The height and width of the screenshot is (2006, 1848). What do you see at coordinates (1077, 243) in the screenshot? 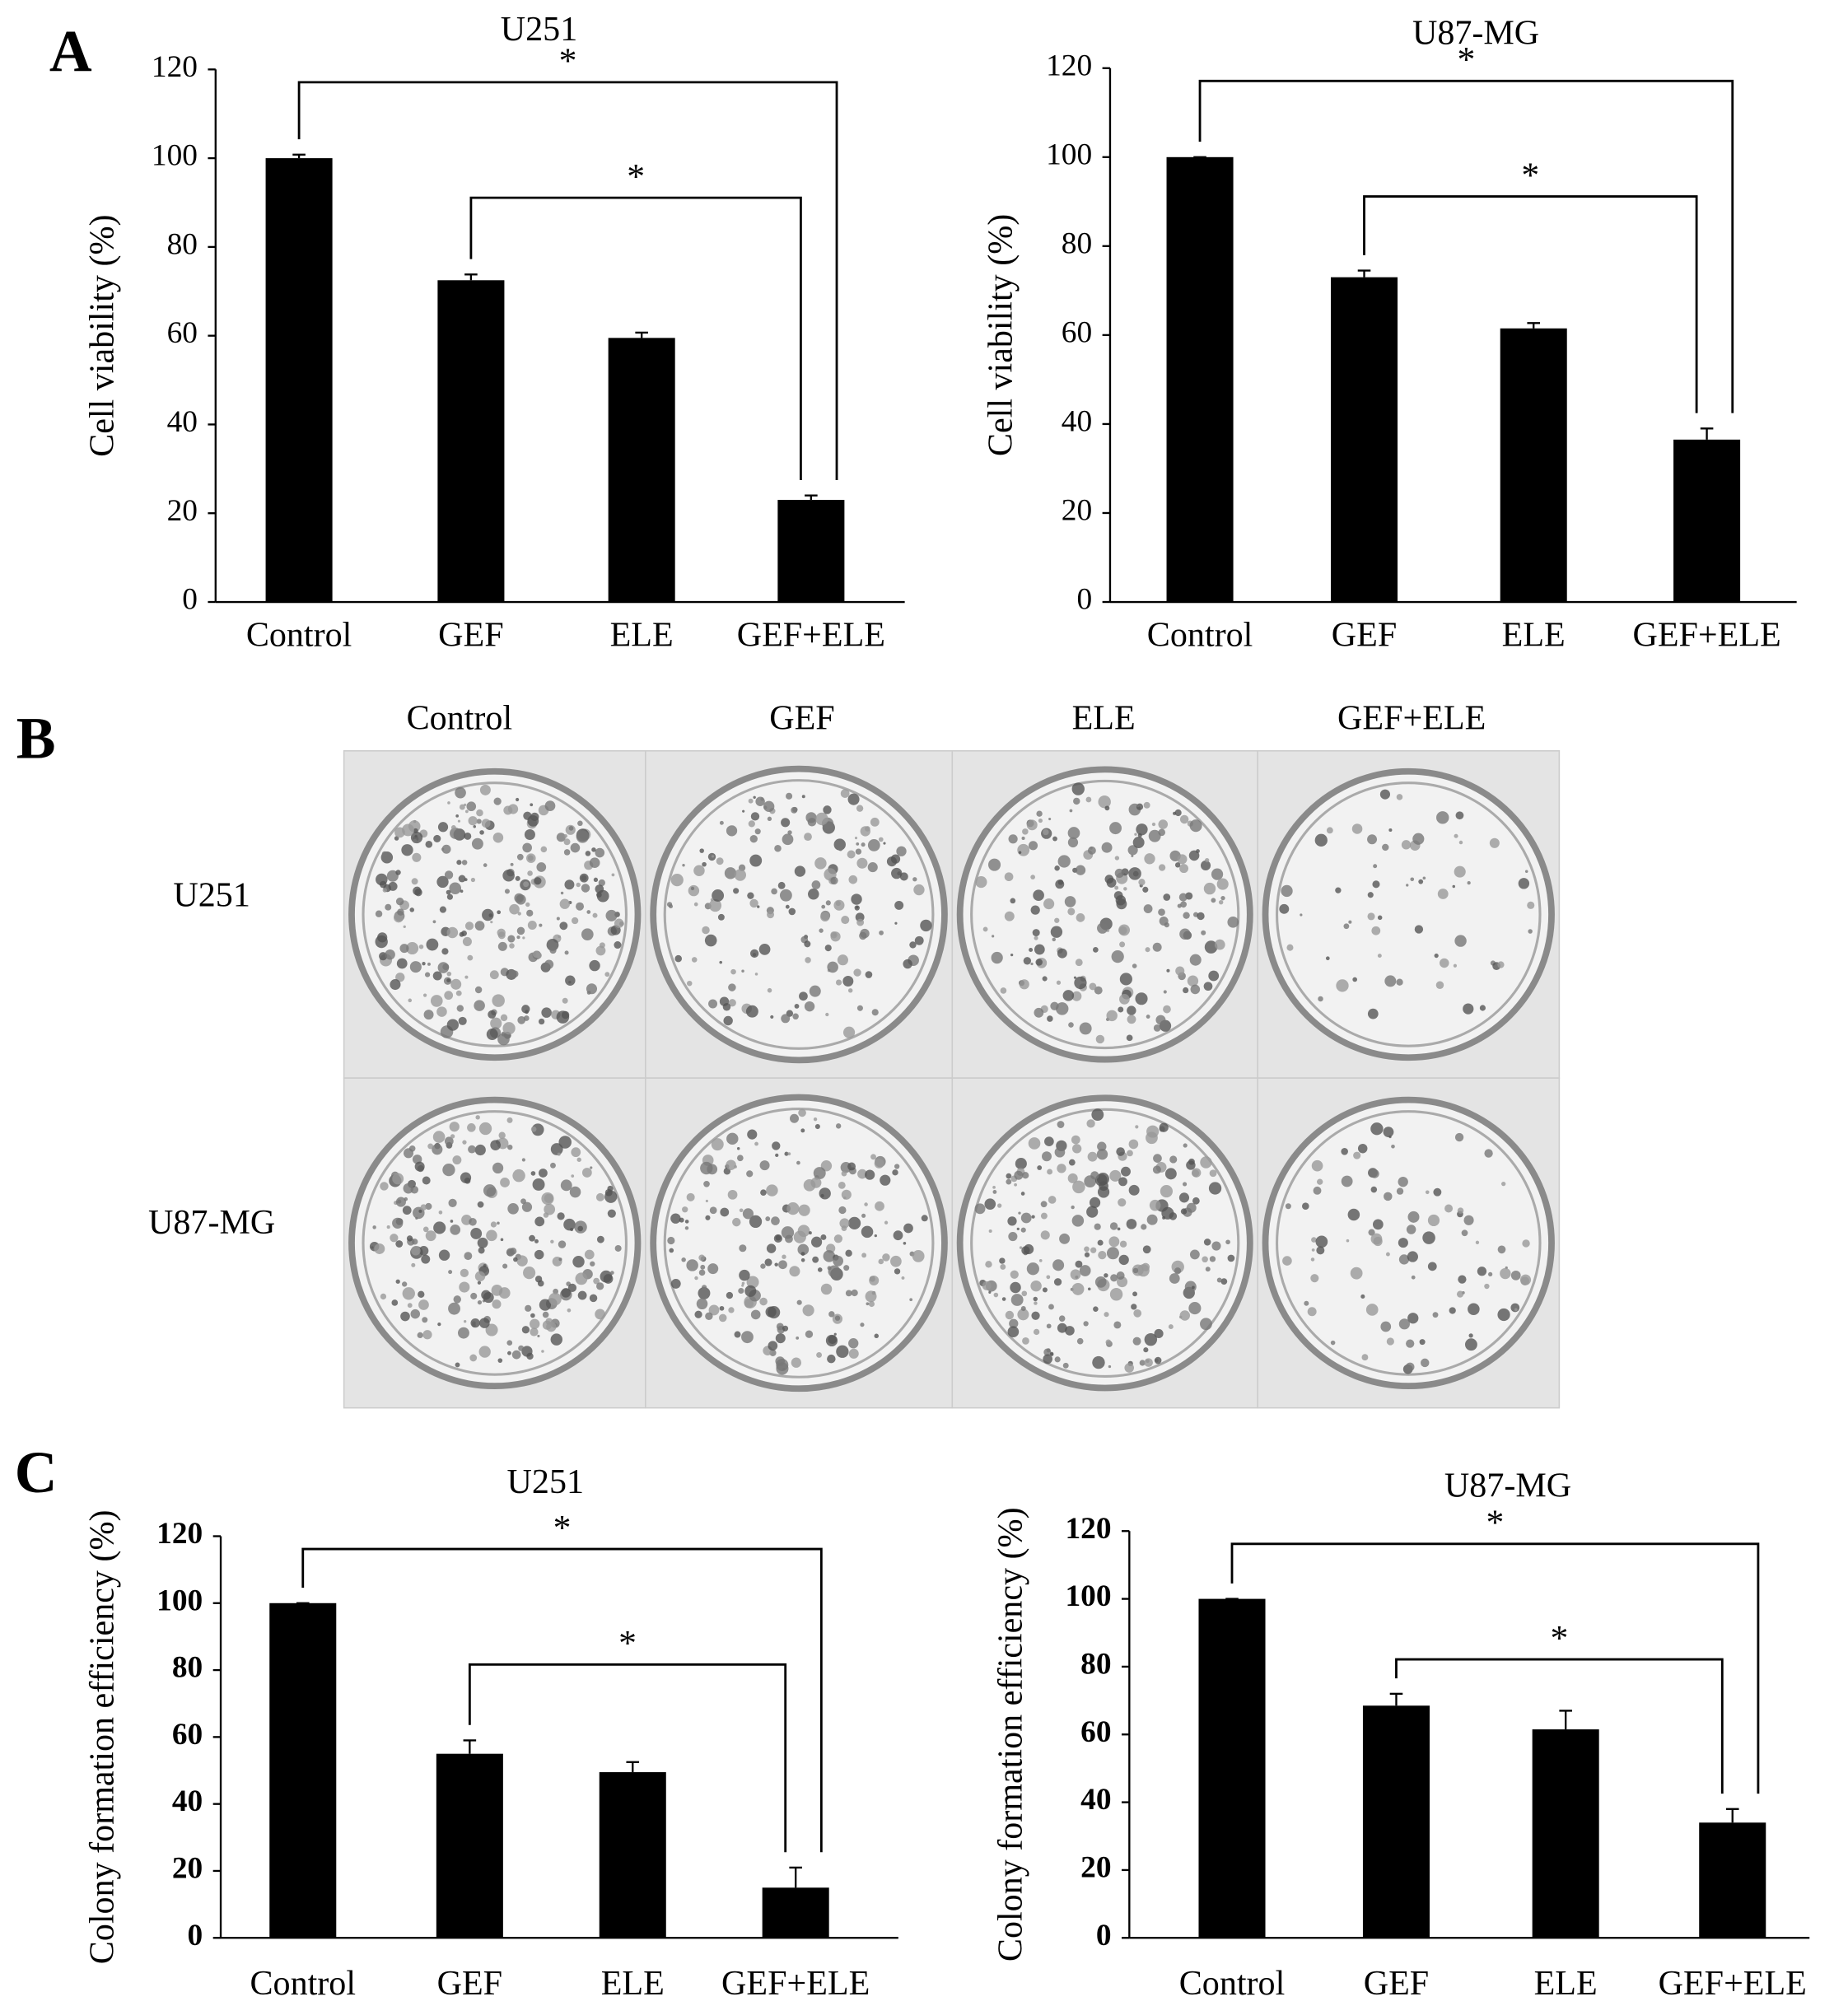
I see `y-tick-label: 80` at bounding box center [1077, 243].